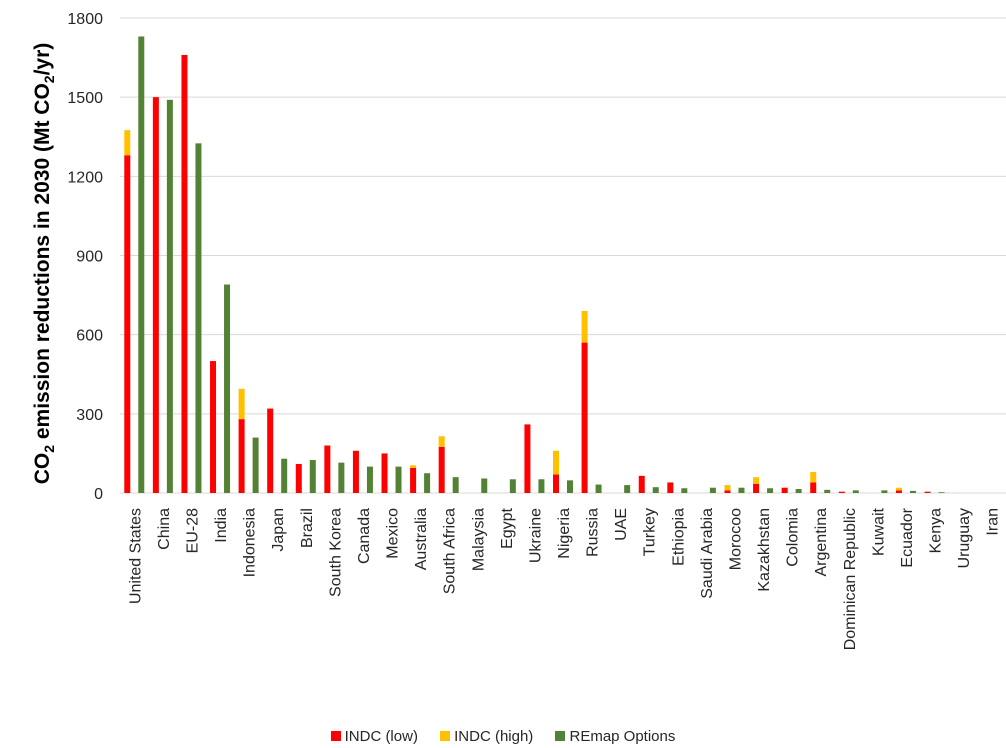 The image size is (1006, 748). Describe the element at coordinates (564, 533) in the screenshot. I see `x-tick-label: Nigeria` at that location.